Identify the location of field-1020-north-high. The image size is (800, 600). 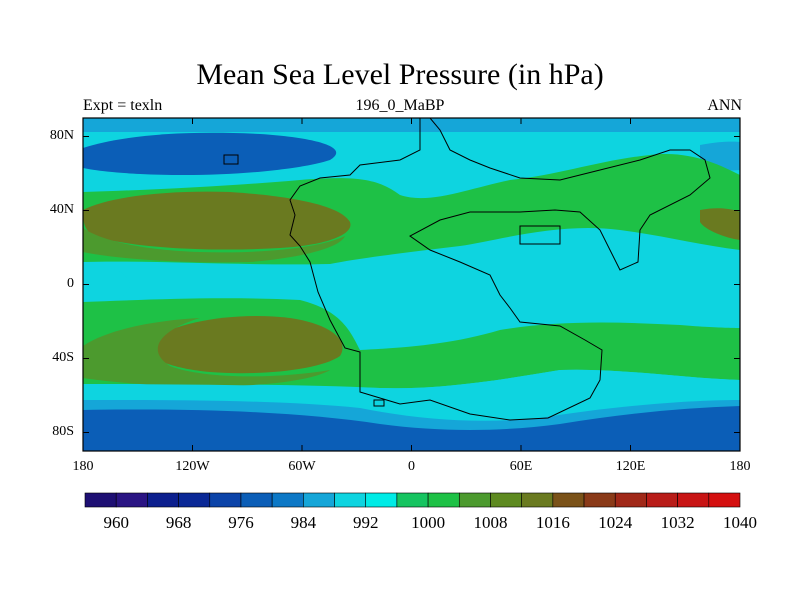
(217, 220).